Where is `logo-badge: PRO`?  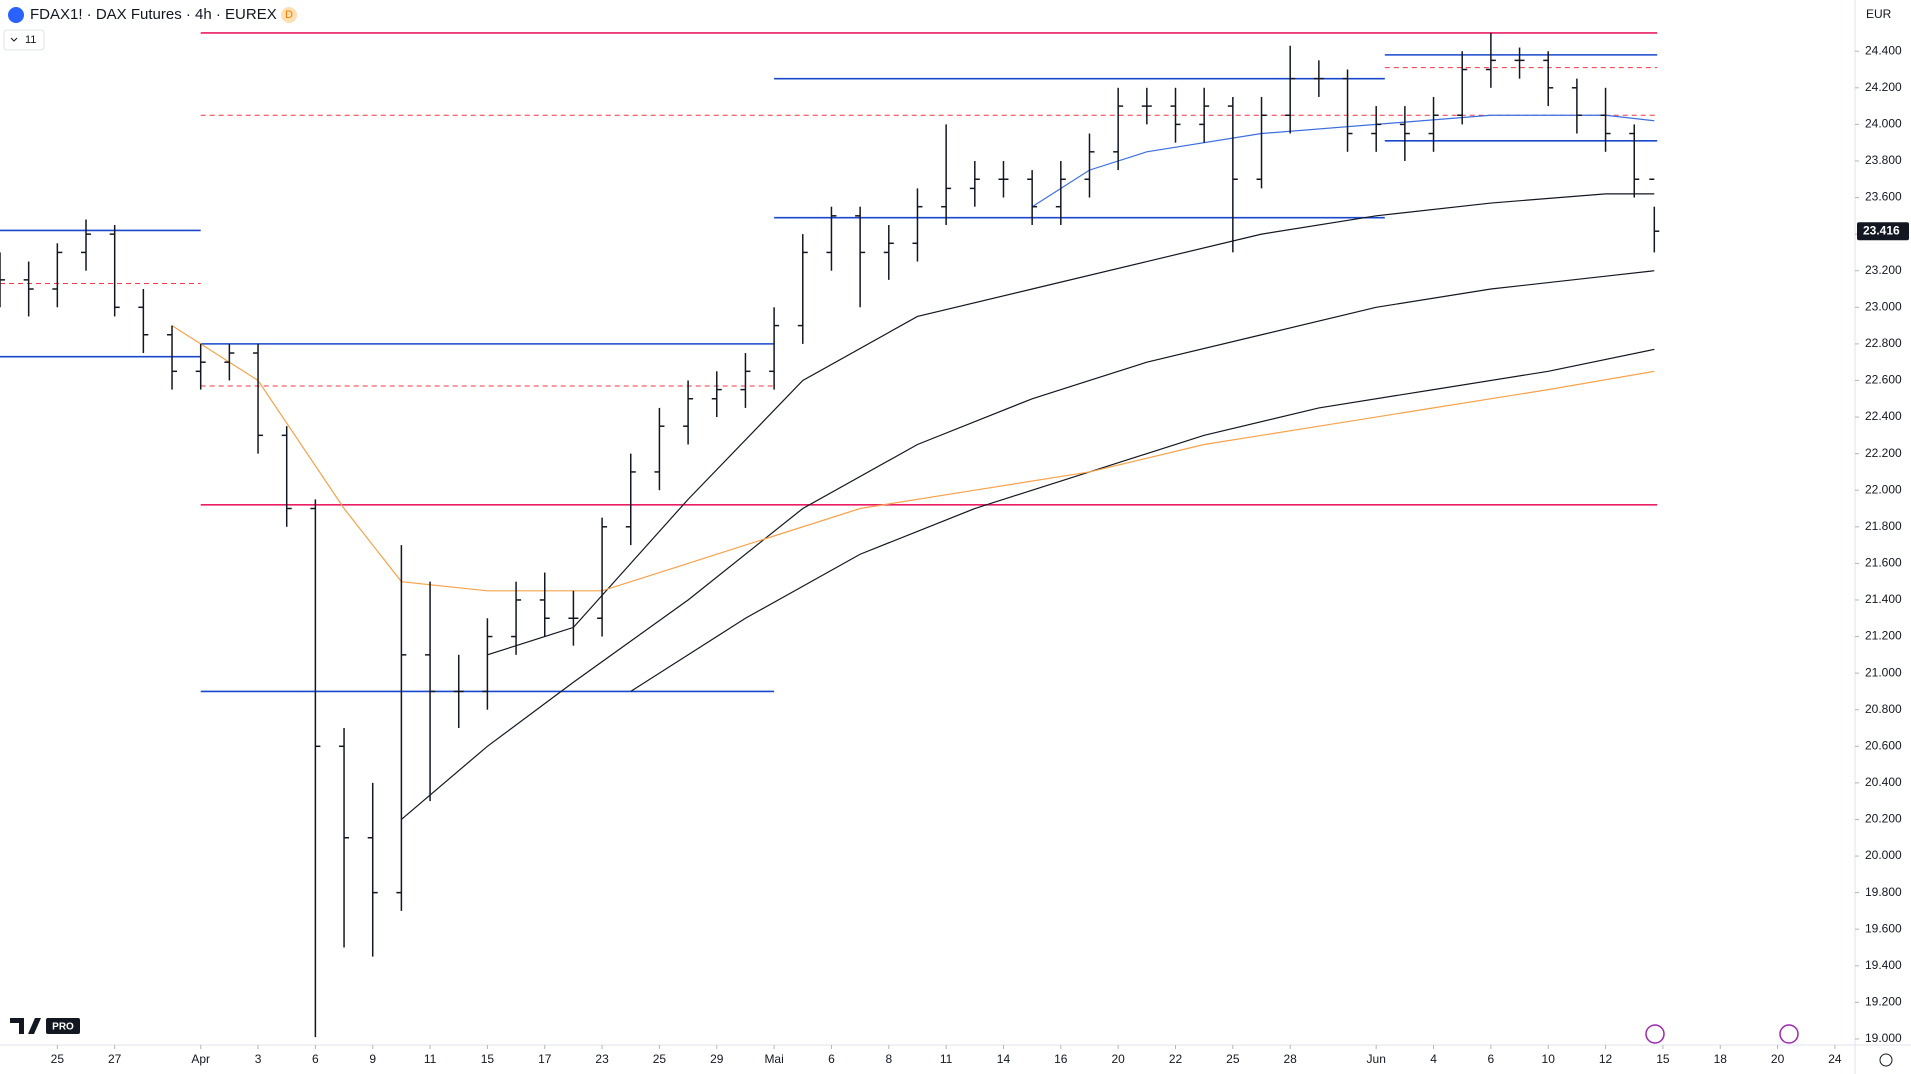
logo-badge: PRO is located at coordinates (63, 1027).